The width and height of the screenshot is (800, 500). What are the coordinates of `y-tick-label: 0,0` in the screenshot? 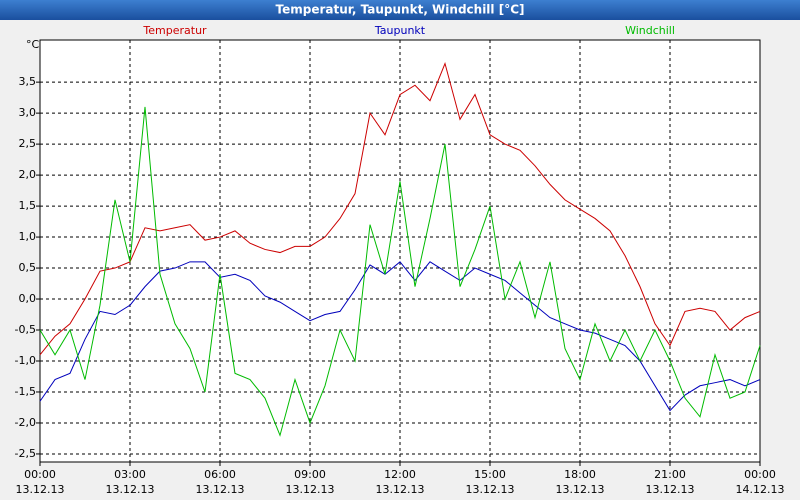 It's located at (28, 298).